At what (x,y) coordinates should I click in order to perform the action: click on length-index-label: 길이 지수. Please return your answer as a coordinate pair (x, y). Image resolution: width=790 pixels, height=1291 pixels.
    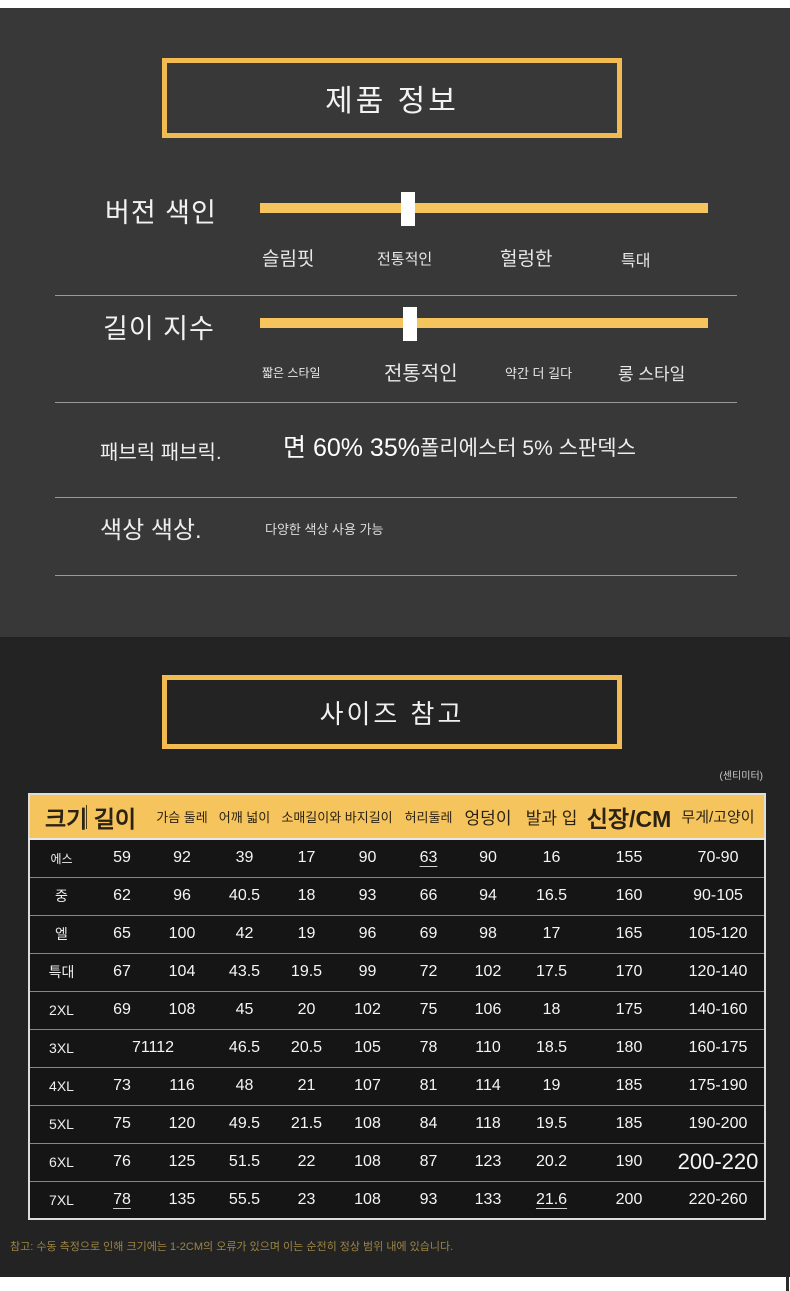
    Looking at the image, I should click on (159, 329).